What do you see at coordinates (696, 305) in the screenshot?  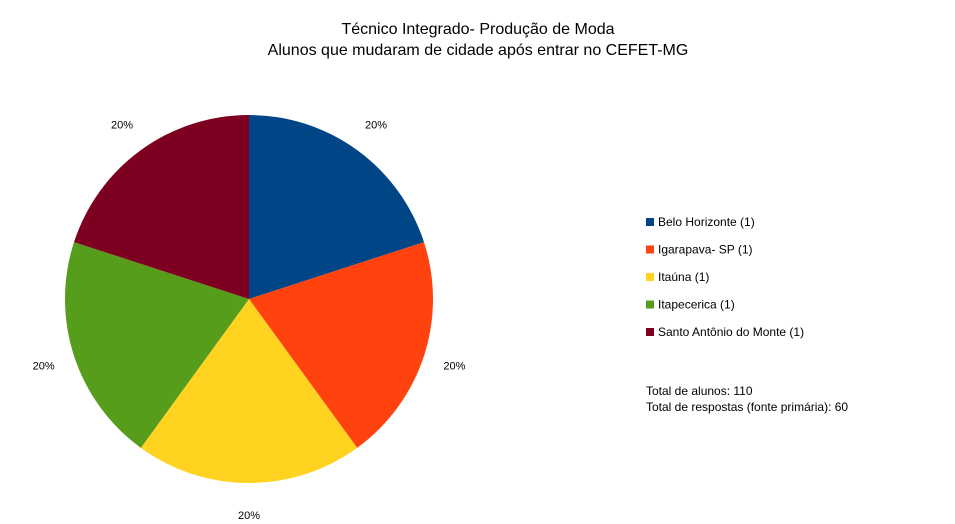 I see `legend-label: Itapecerica (1)` at bounding box center [696, 305].